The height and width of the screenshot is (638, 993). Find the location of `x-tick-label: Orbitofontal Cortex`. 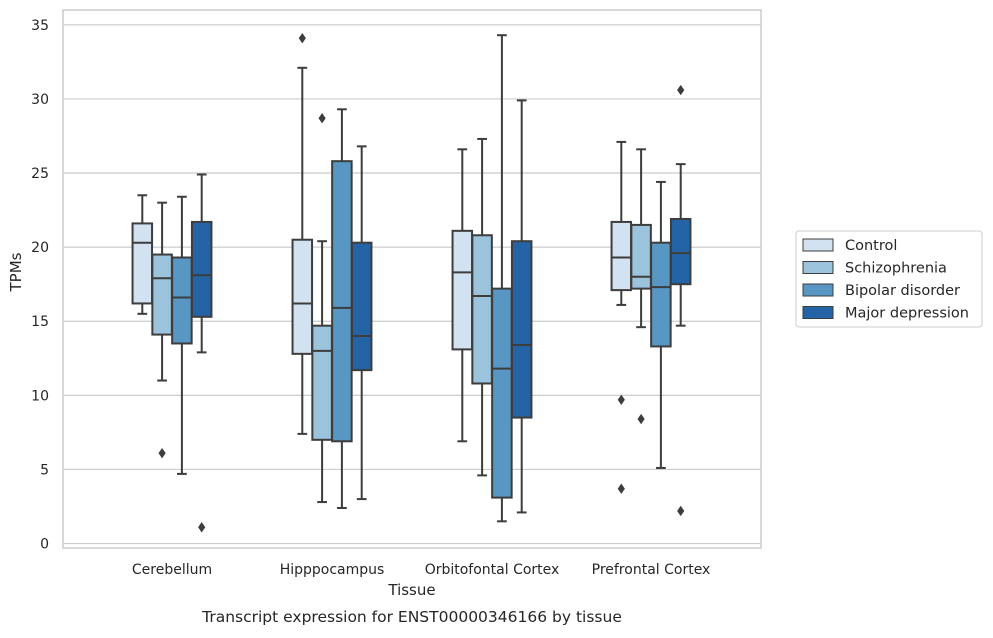

x-tick-label: Orbitofontal Cortex is located at coordinates (492, 570).